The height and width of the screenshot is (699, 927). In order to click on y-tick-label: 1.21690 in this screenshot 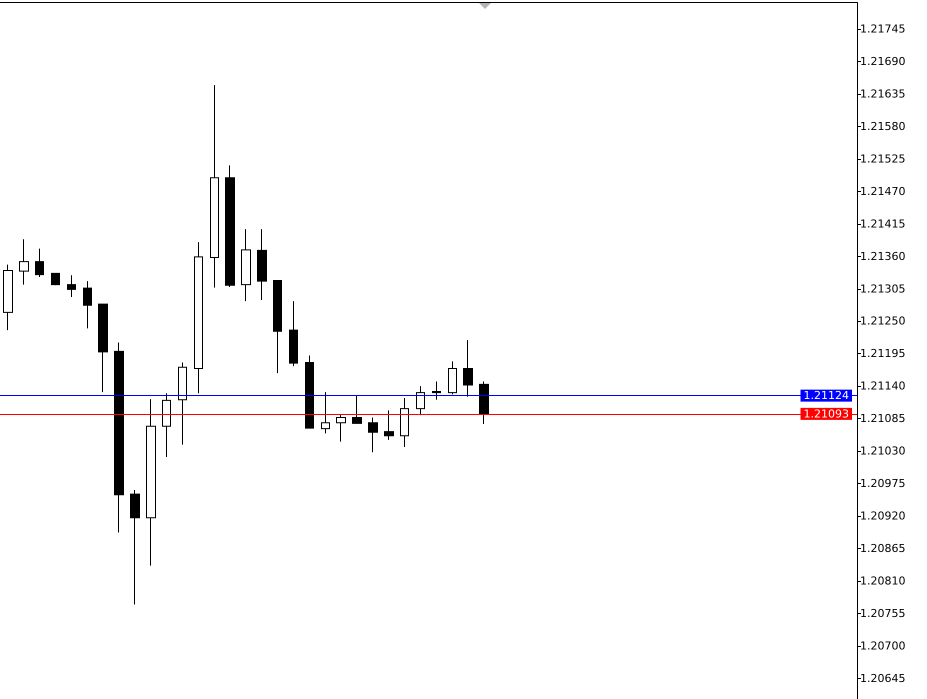, I will do `click(883, 61)`.